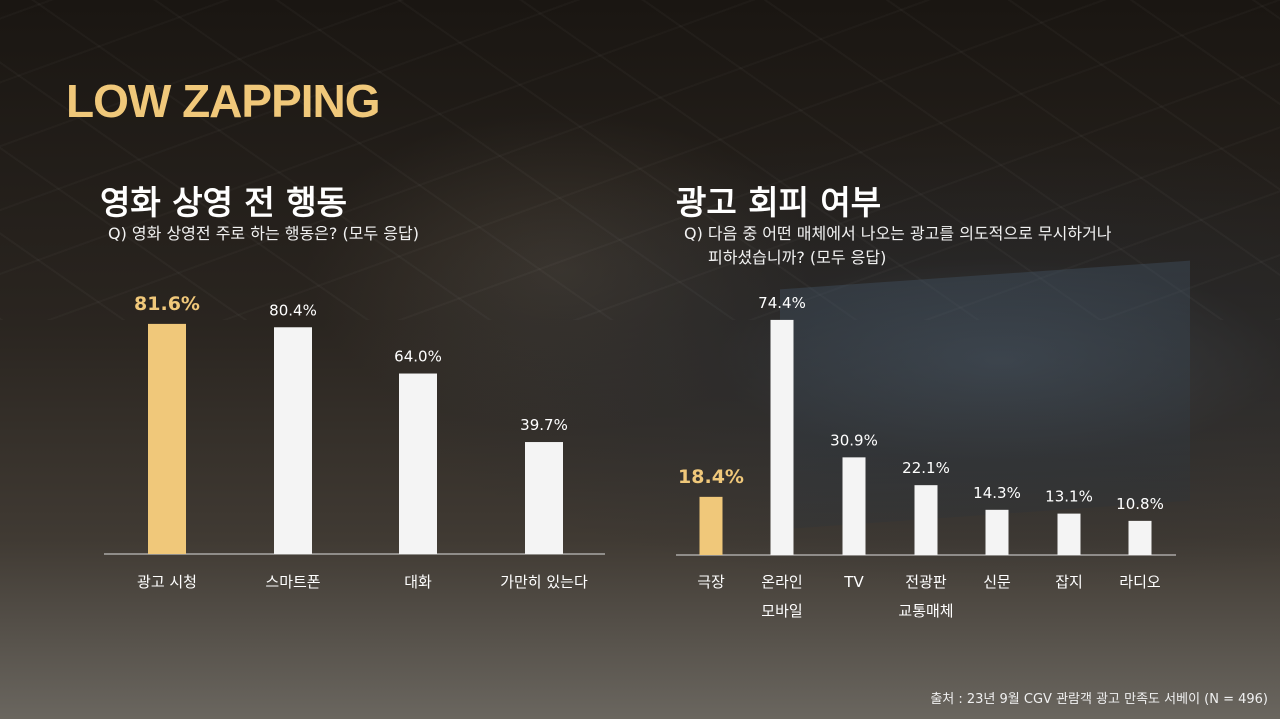 This screenshot has width=1280, height=719. Describe the element at coordinates (925, 611) in the screenshot. I see `category-label: 교통매체` at that location.